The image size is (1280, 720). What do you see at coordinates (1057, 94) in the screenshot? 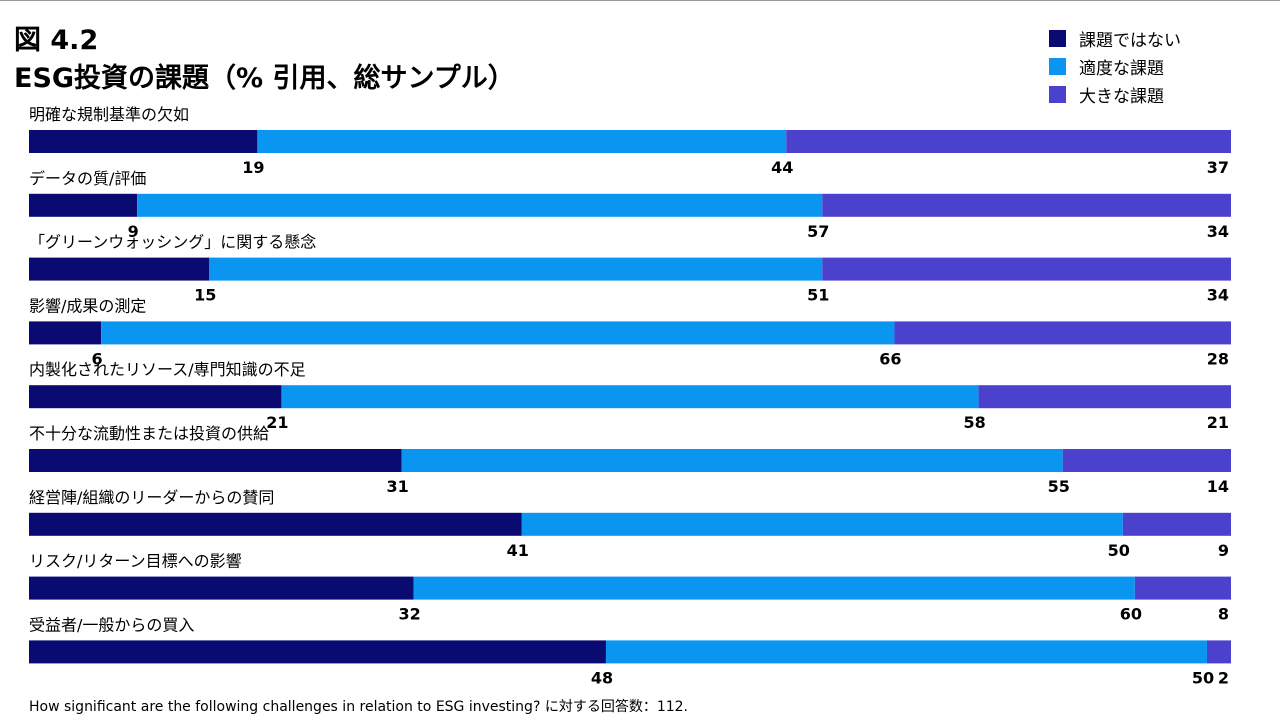
I see `legend-swatch-major-challenge` at bounding box center [1057, 94].